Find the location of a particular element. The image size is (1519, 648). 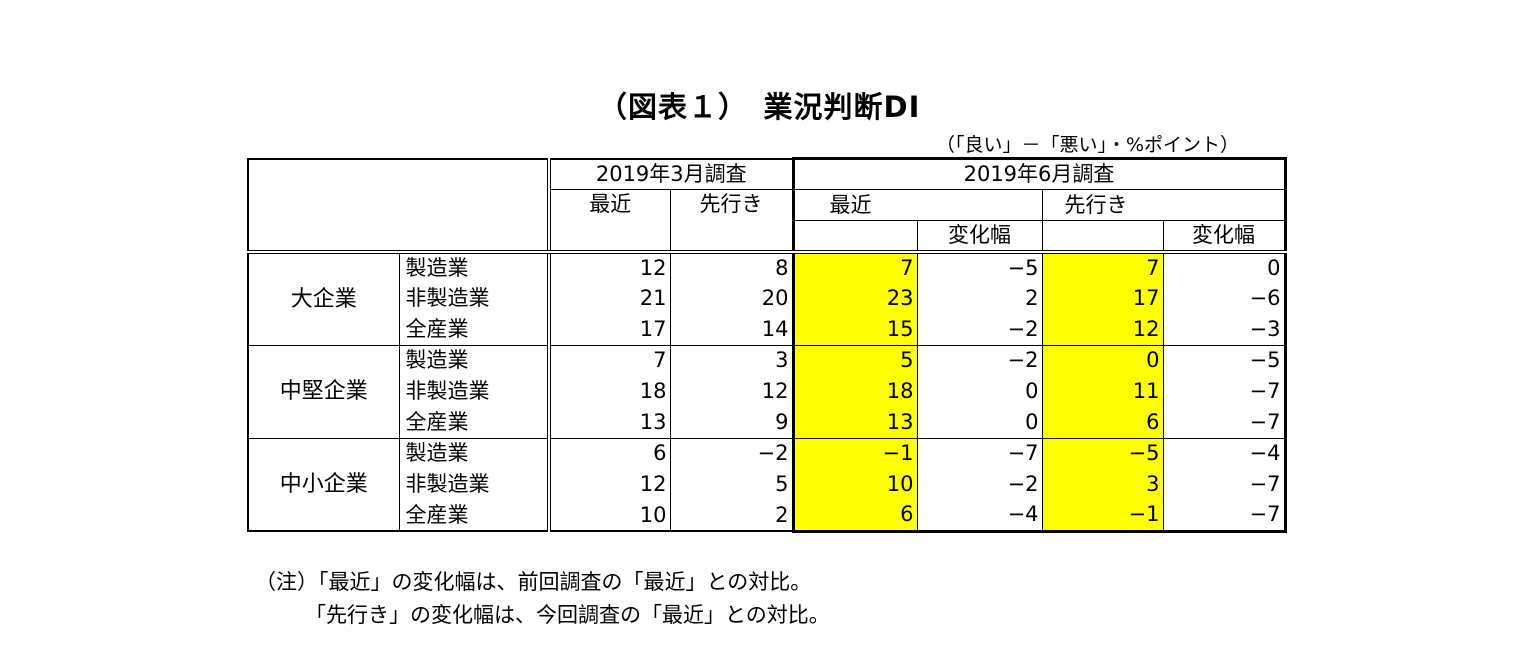

header-mar-outlook: 先行き is located at coordinates (731, 221).